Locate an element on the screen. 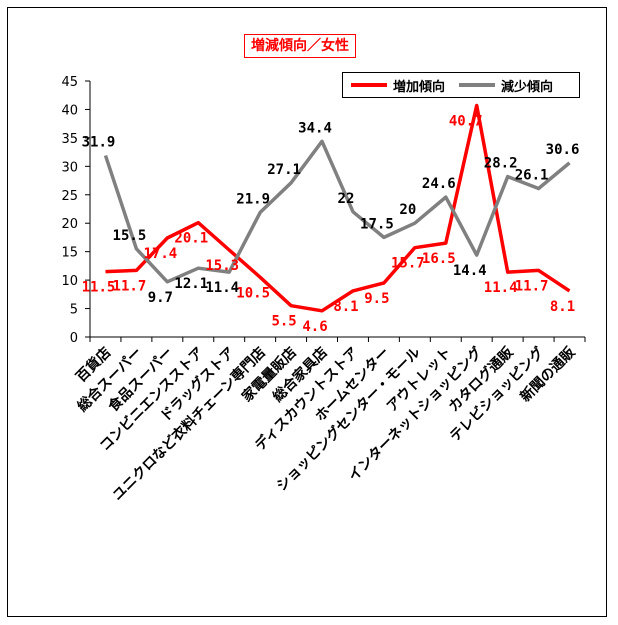 The width and height of the screenshot is (618, 625). data-label: 17.5 is located at coordinates (377, 224).